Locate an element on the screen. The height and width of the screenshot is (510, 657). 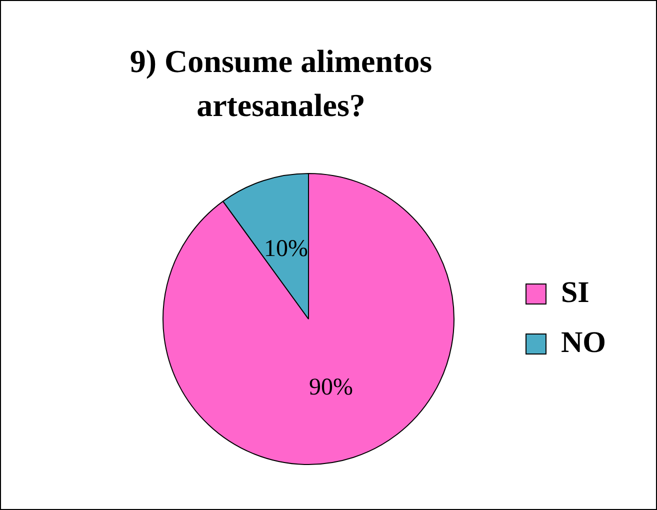
chart-title: 9) Consume alimentos artesanales? is located at coordinates (281, 83).